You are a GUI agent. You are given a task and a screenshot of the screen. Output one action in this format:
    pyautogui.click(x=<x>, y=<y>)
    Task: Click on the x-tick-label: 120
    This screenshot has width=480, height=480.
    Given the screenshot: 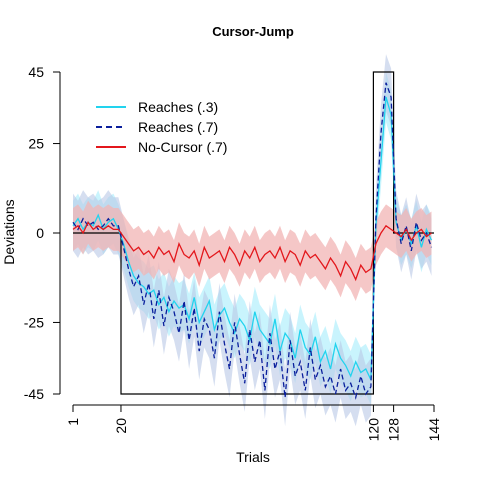 What is the action you would take?
    pyautogui.click(x=373, y=430)
    